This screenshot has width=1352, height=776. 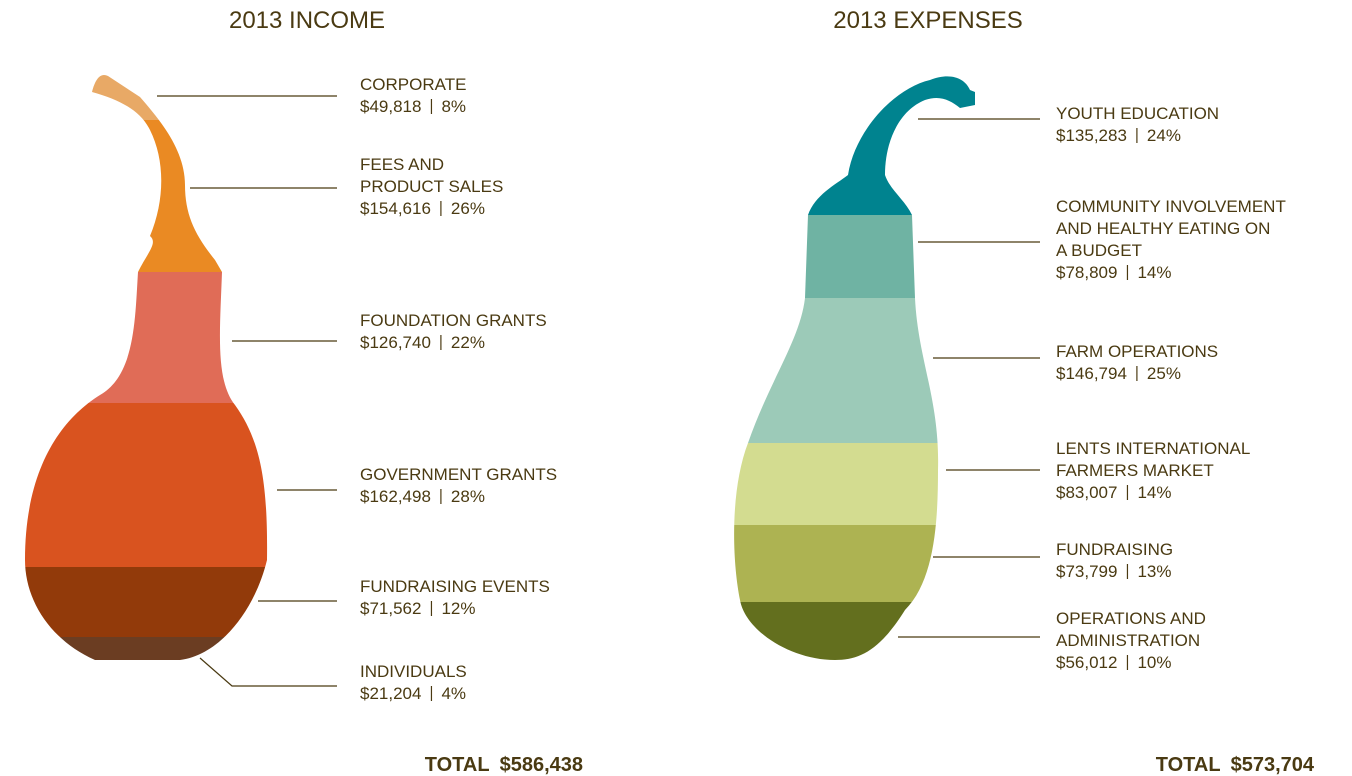 What do you see at coordinates (453, 693) in the screenshot?
I see `item-percent: 4%` at bounding box center [453, 693].